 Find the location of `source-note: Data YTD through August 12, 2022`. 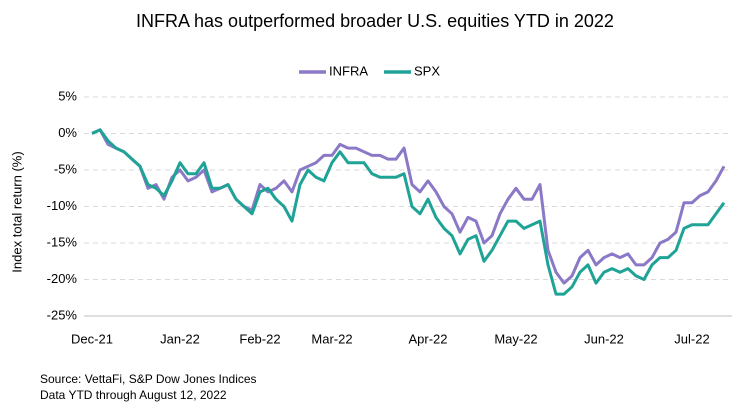

source-note: Data YTD through August 12, 2022 is located at coordinates (133, 395).